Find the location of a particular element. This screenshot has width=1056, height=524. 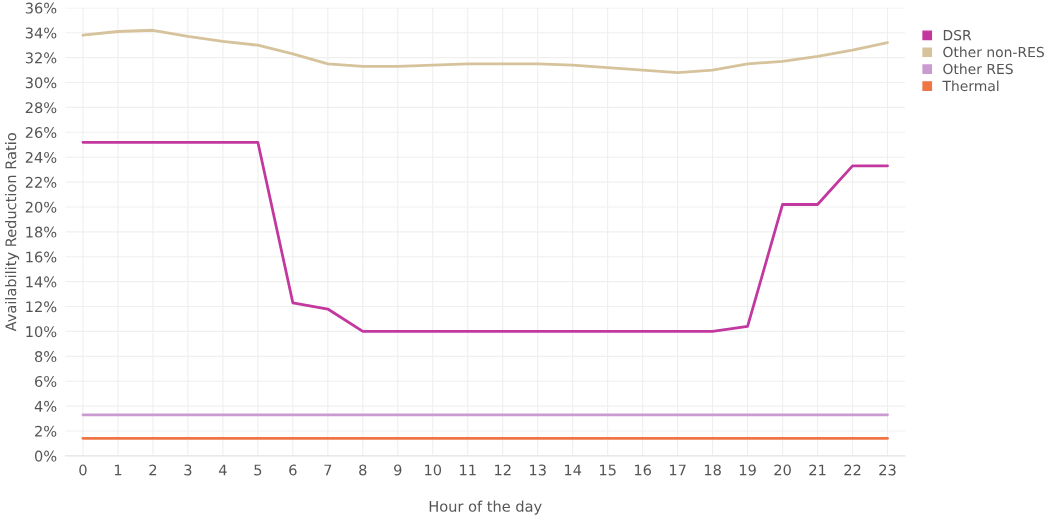

legend-label: Thermal is located at coordinates (970, 86).